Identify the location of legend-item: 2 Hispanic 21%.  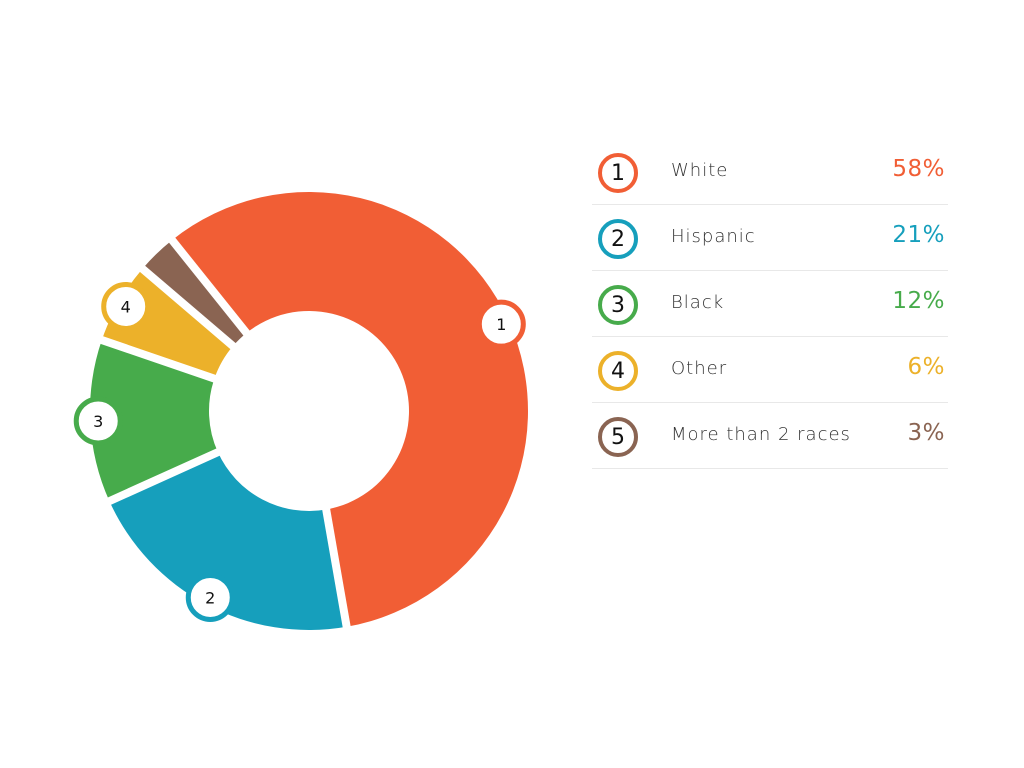
(770, 238).